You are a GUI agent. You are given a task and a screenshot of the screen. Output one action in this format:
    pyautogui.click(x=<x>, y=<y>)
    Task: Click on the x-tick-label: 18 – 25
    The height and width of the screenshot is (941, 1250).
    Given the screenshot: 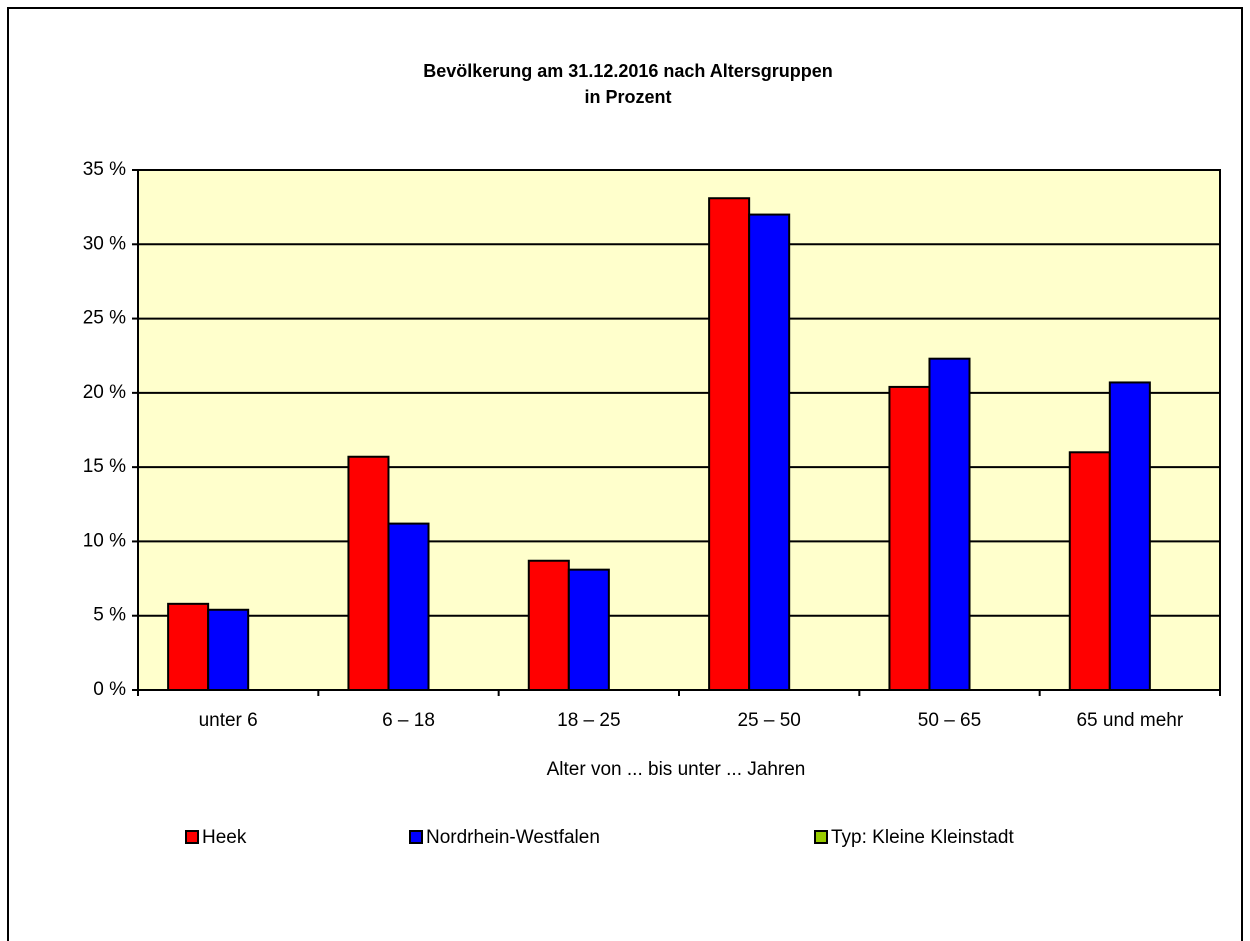 What is the action you would take?
    pyautogui.click(x=588, y=720)
    